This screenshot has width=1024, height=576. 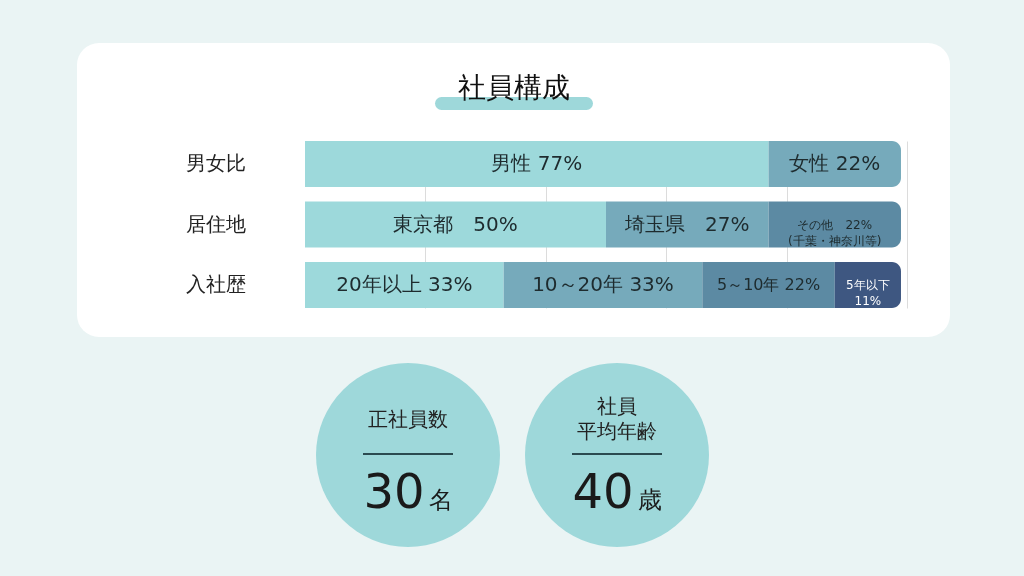 I want to click on data-label: 男性 77%, so click(x=537, y=162).